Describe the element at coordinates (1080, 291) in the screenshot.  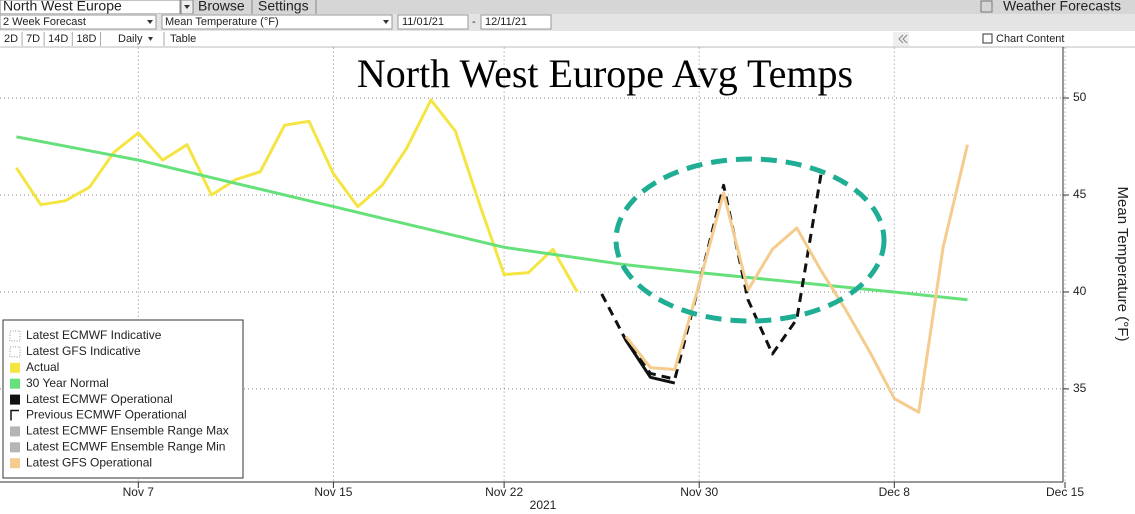
I see `y-tick-label: 40` at that location.